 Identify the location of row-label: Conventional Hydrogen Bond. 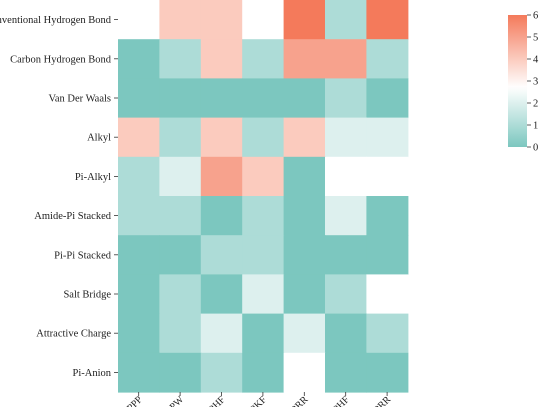
(56, 20).